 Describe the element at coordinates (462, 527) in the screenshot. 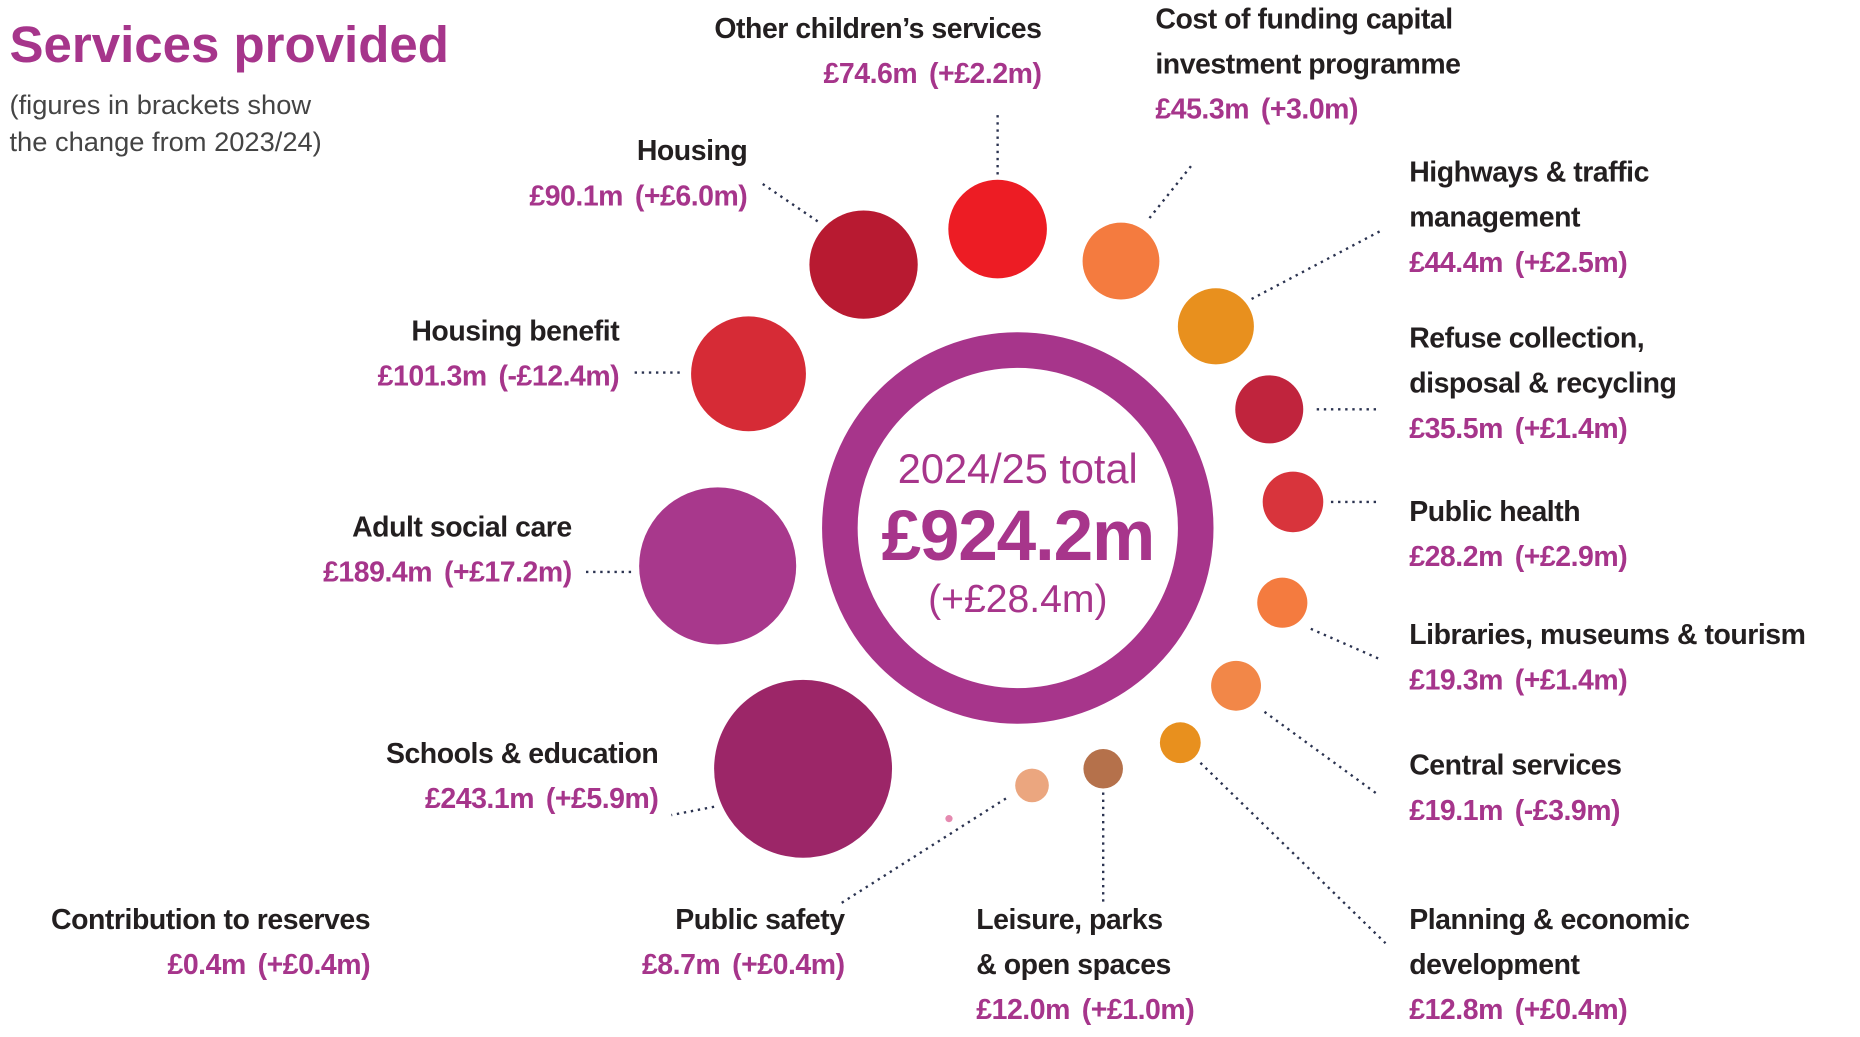

I see `service-name: Adult social care` at that location.